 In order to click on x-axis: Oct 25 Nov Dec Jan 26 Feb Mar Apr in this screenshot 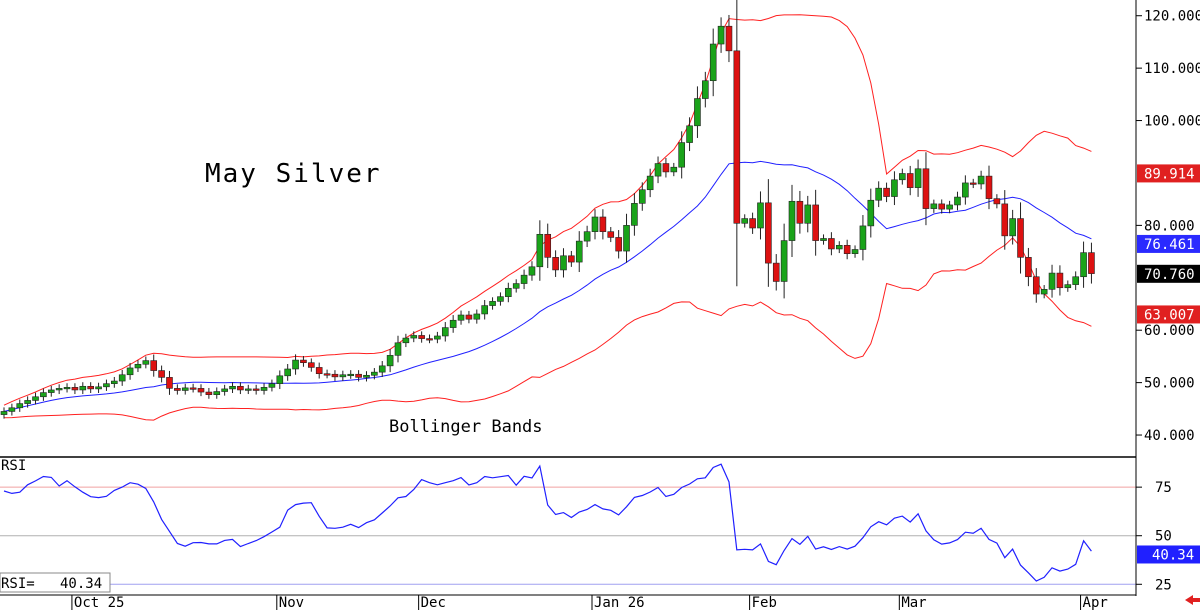, I will do `click(589, 602)`.